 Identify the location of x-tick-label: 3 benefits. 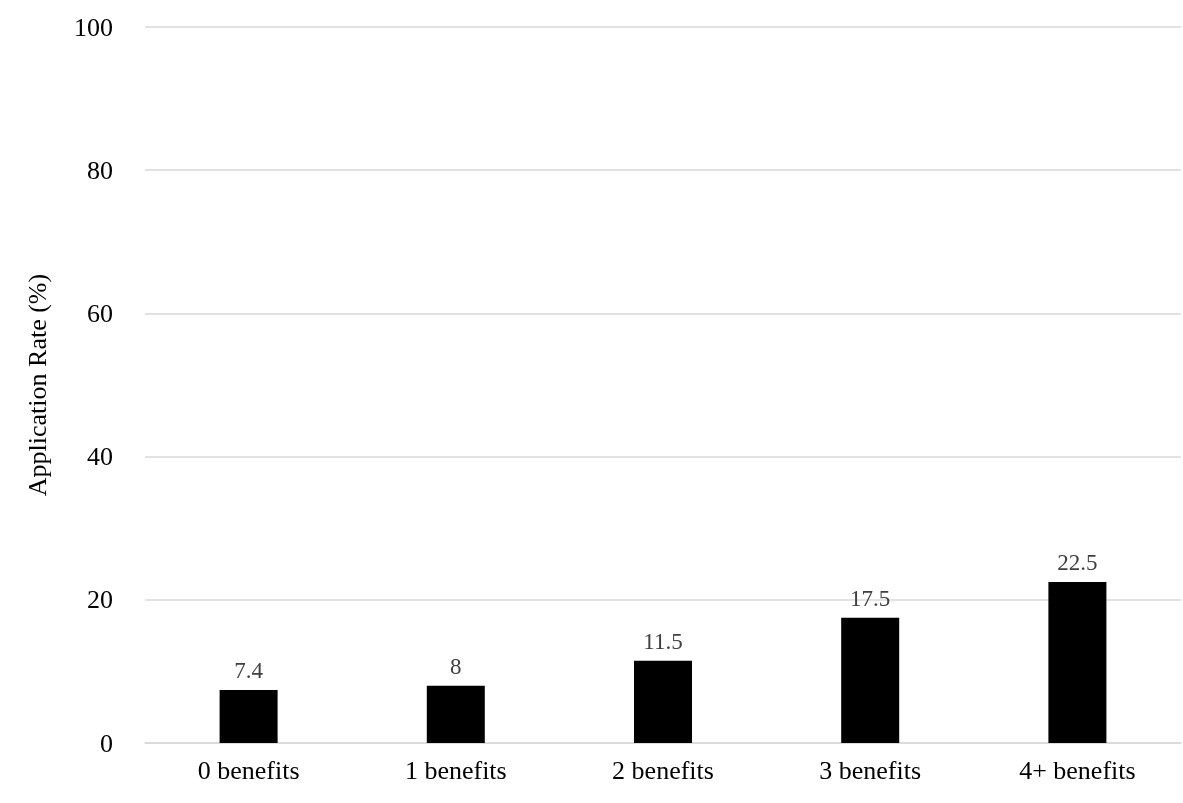
(870, 770).